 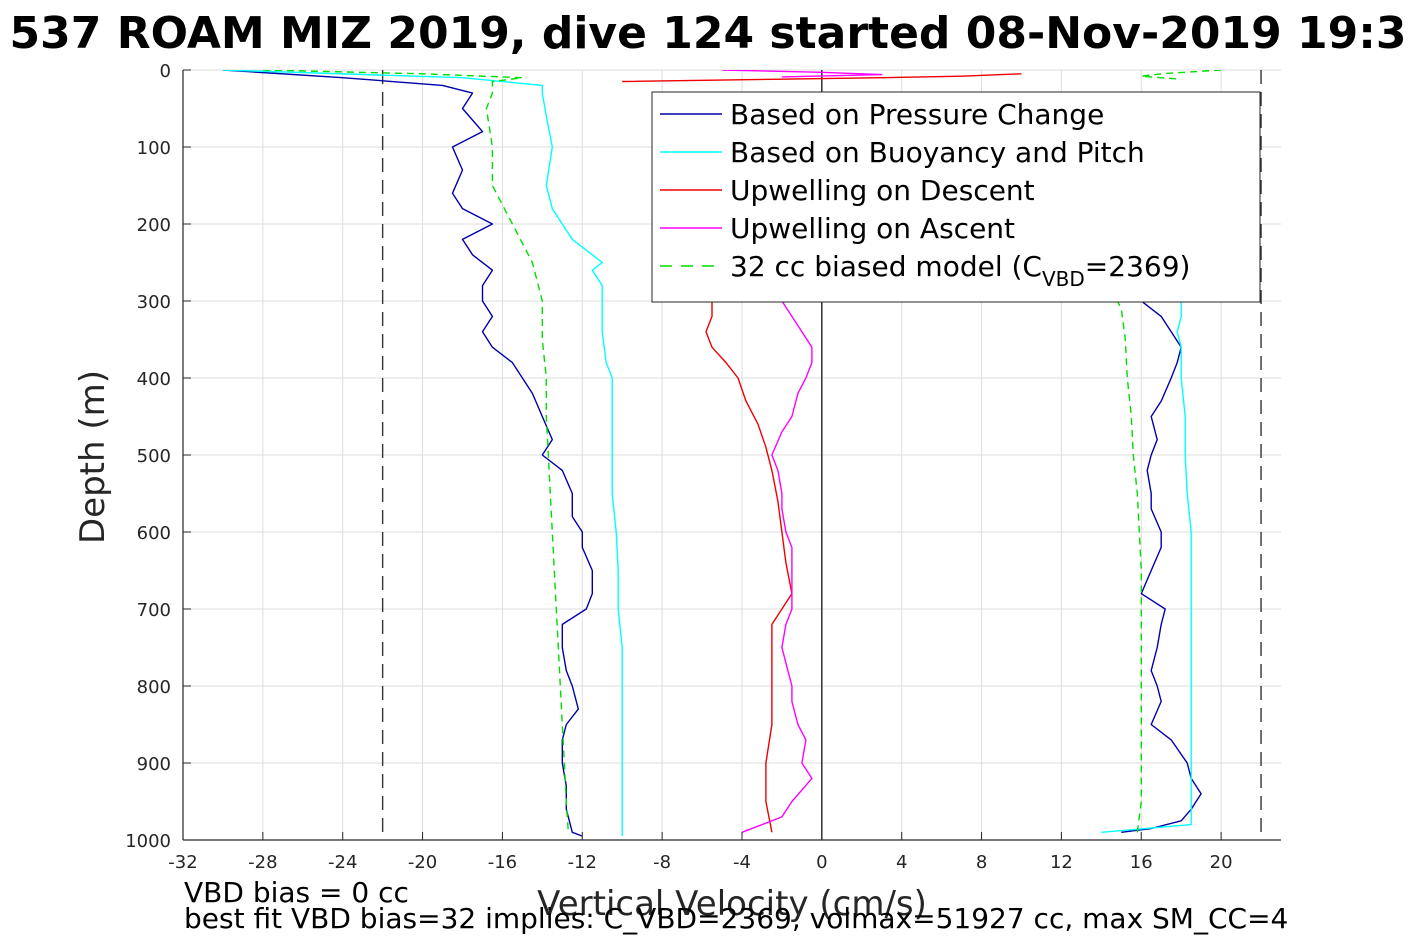 I want to click on x-tick-label: -24, so click(x=342, y=862).